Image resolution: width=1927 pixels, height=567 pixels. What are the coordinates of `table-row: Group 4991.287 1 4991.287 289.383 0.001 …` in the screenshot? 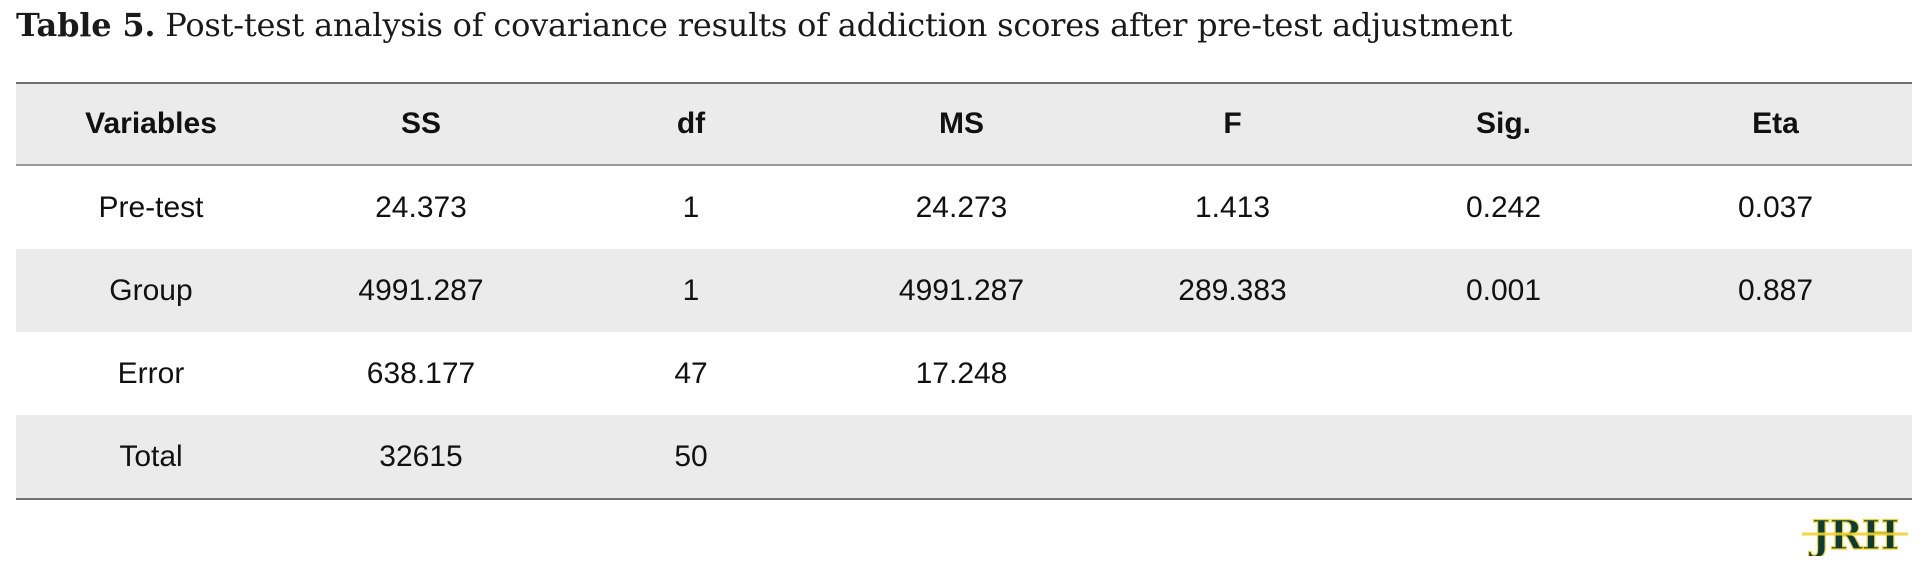 It's located at (964, 290).